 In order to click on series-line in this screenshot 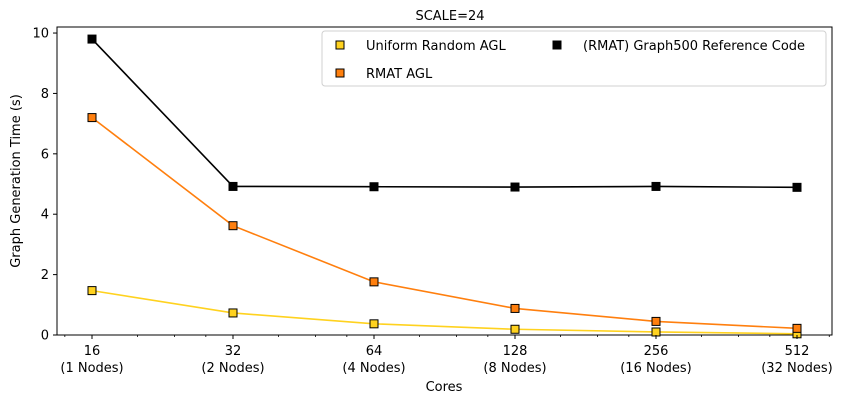, I will do `click(444, 312)`.